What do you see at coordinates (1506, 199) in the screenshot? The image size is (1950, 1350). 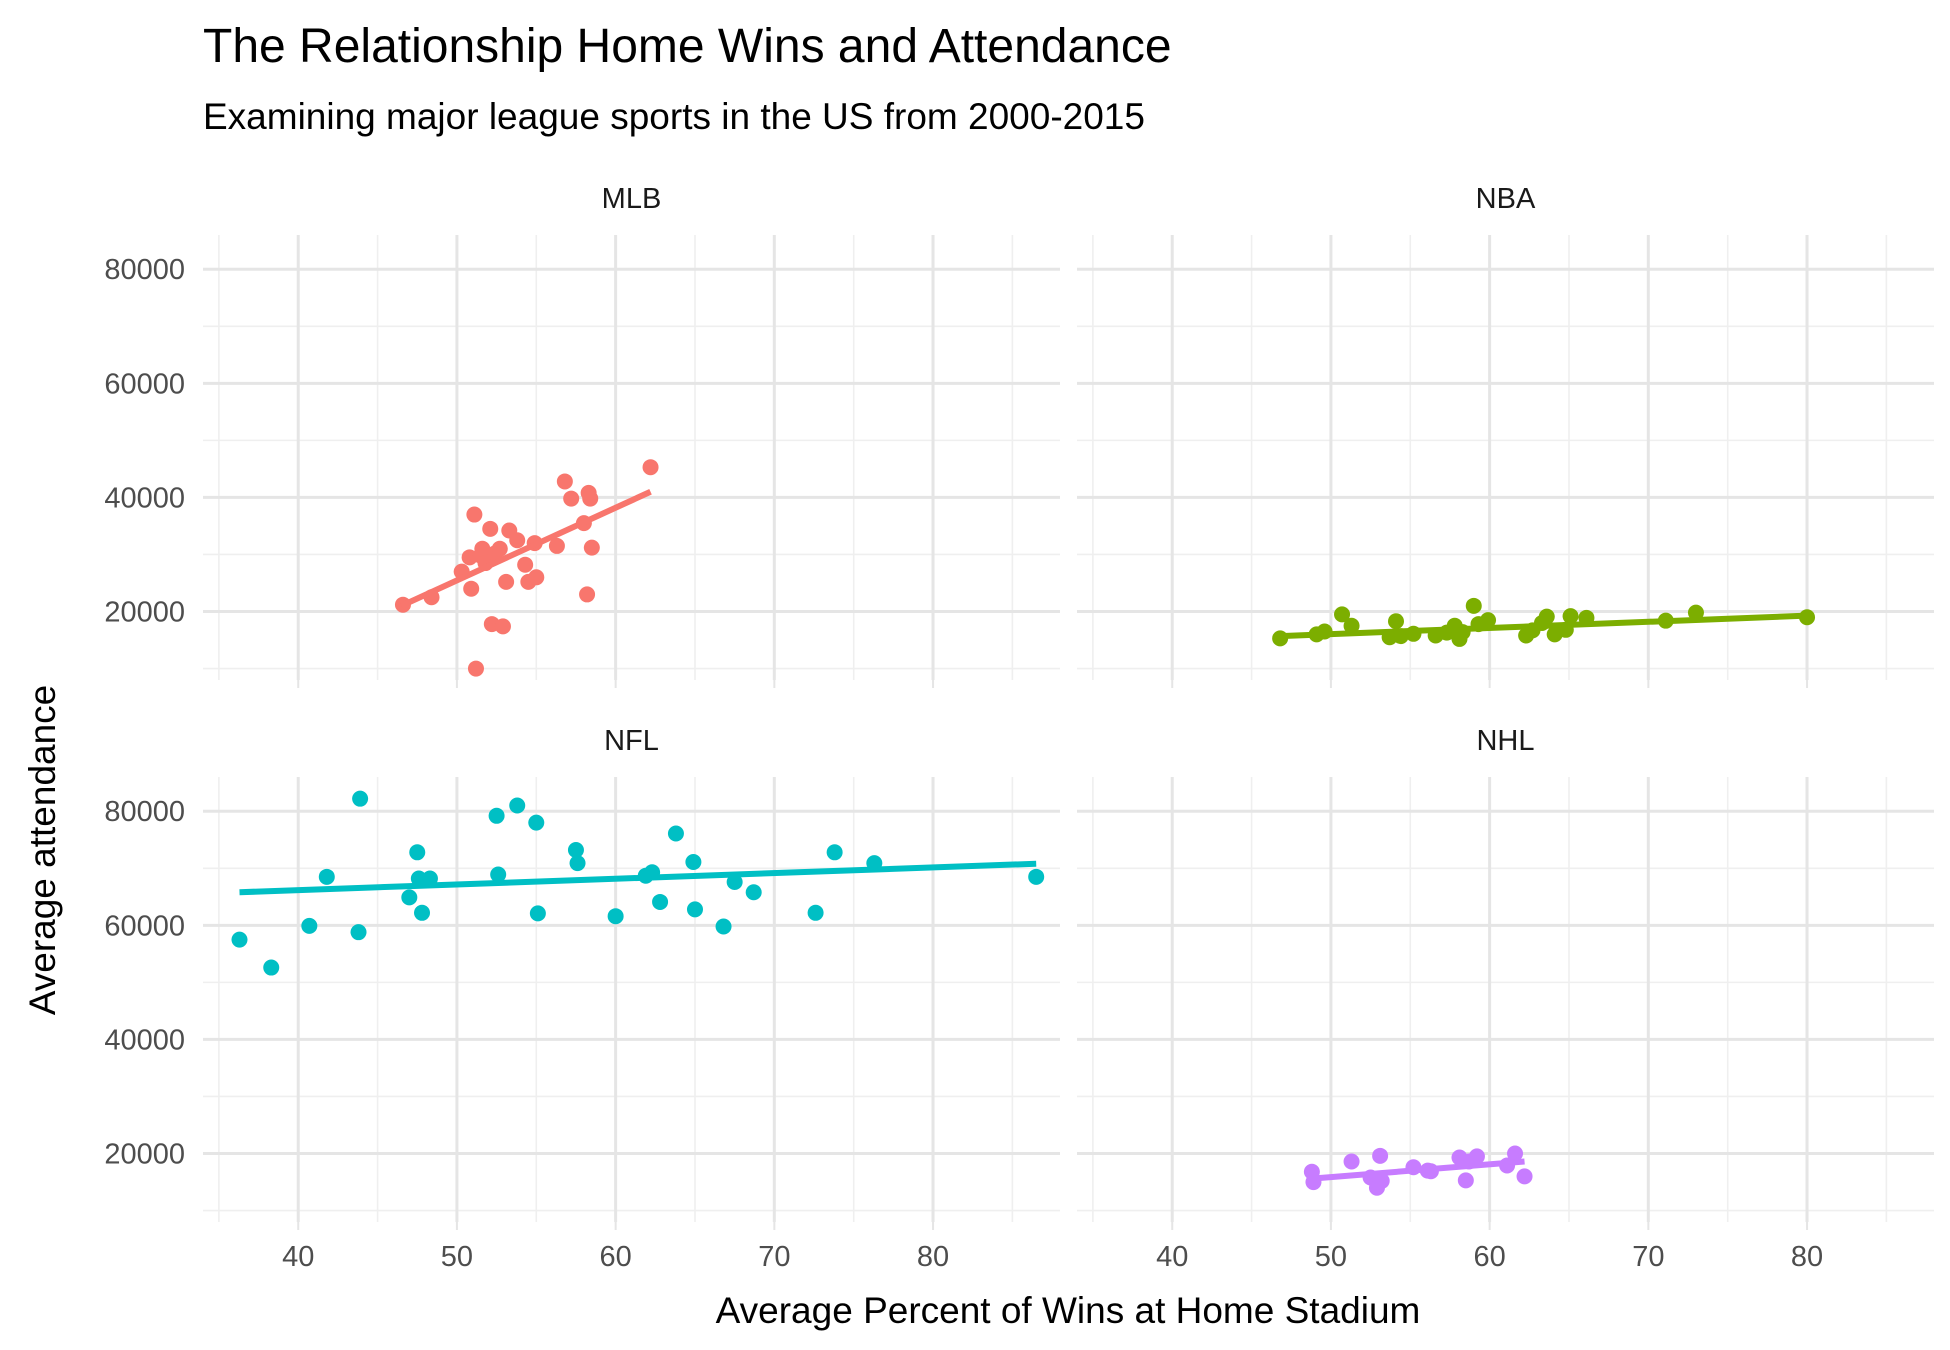 I see `facet-label-nba: NBA` at bounding box center [1506, 199].